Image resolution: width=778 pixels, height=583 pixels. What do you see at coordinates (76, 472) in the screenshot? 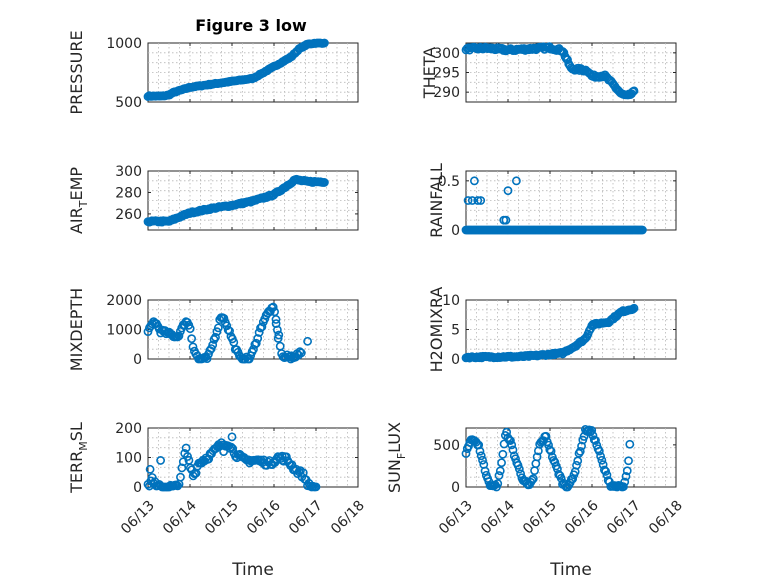
I see `y-axis-label-main: TERR` at bounding box center [76, 472].